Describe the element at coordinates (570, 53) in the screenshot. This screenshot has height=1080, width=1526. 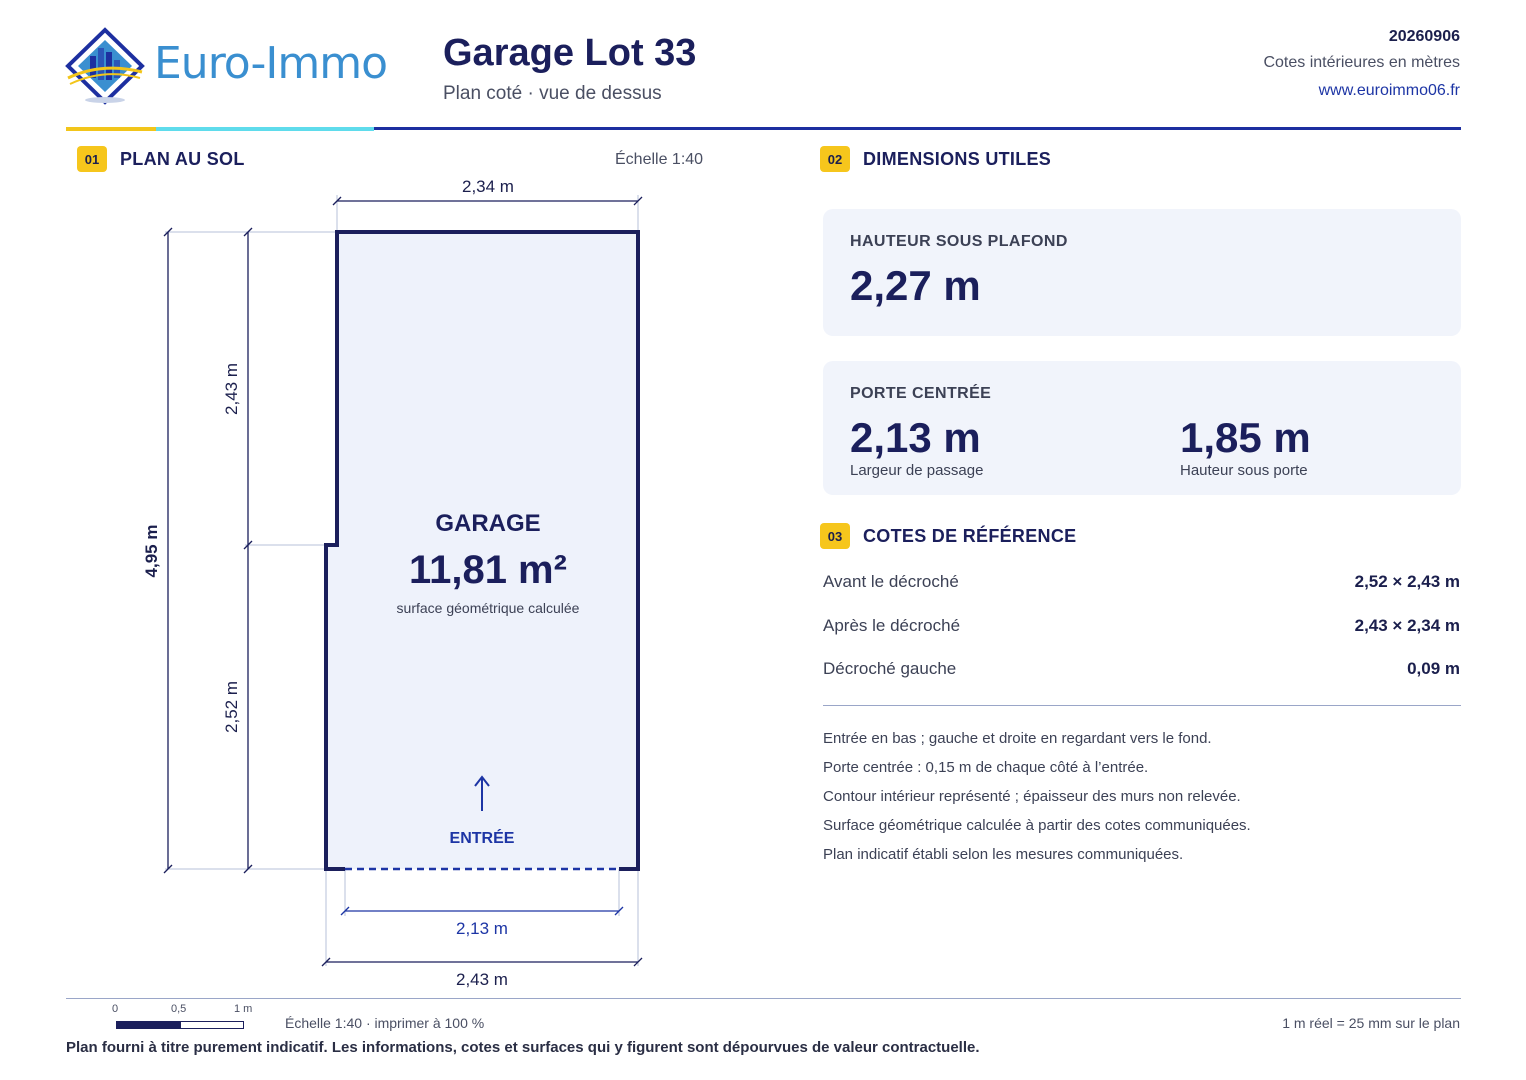
I see `document-title: Garage Lot 33` at that location.